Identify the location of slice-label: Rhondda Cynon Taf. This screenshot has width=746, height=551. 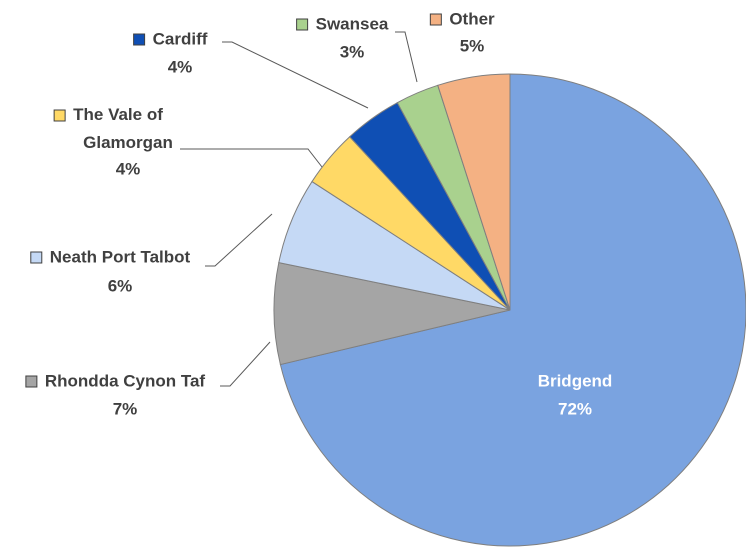
(125, 380).